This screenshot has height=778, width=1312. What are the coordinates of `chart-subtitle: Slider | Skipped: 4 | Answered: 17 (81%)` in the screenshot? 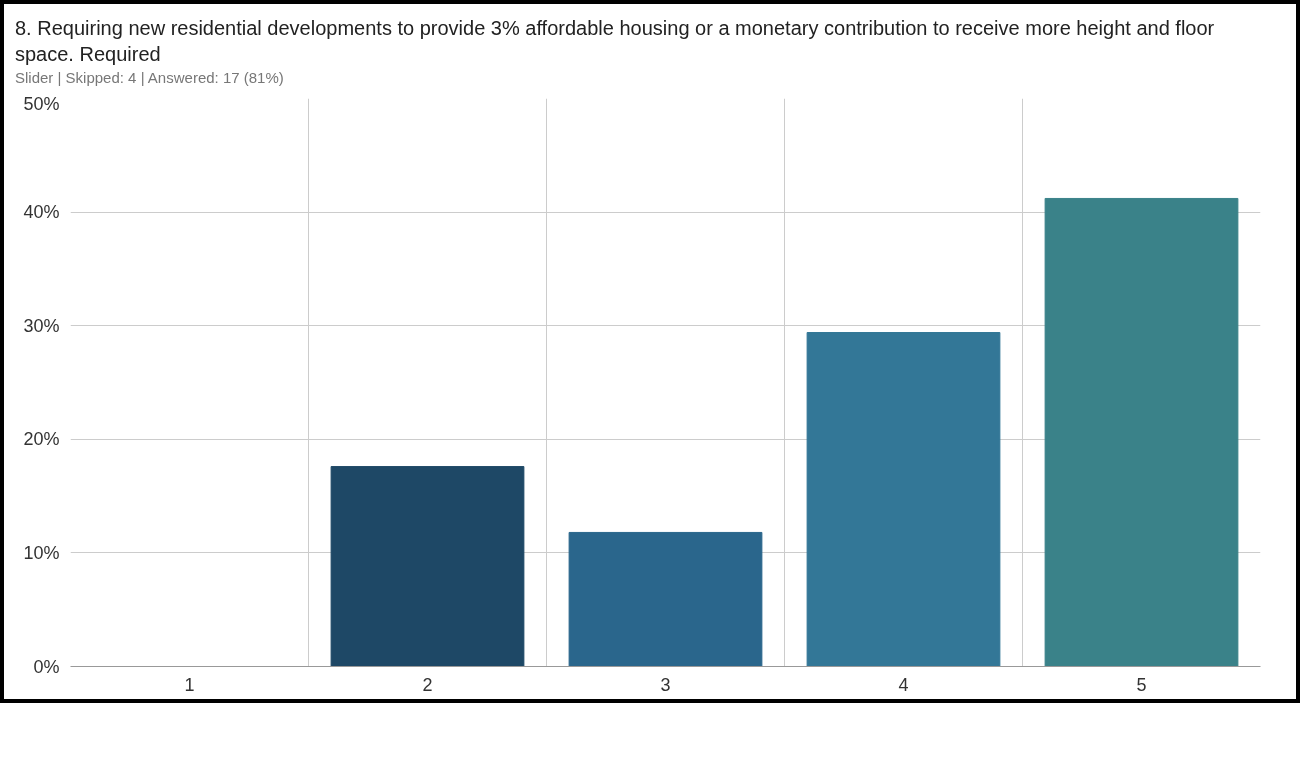 It's located at (150, 78).